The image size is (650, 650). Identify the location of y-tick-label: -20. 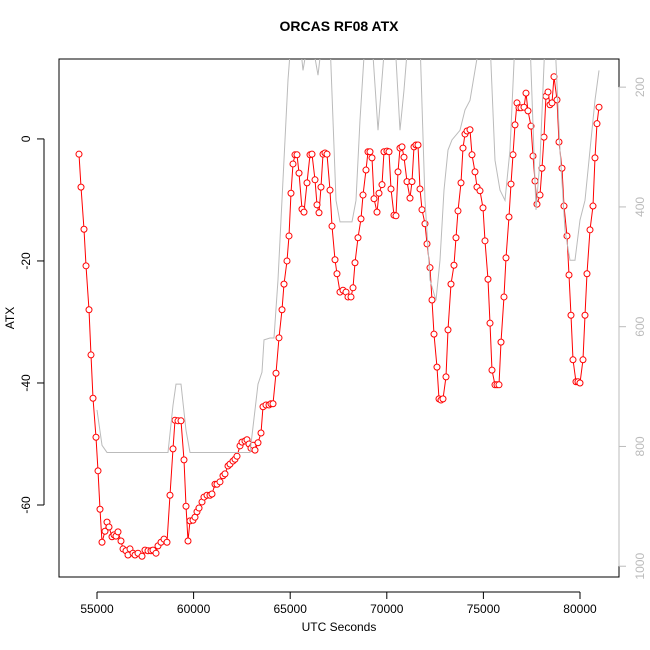
(26, 261).